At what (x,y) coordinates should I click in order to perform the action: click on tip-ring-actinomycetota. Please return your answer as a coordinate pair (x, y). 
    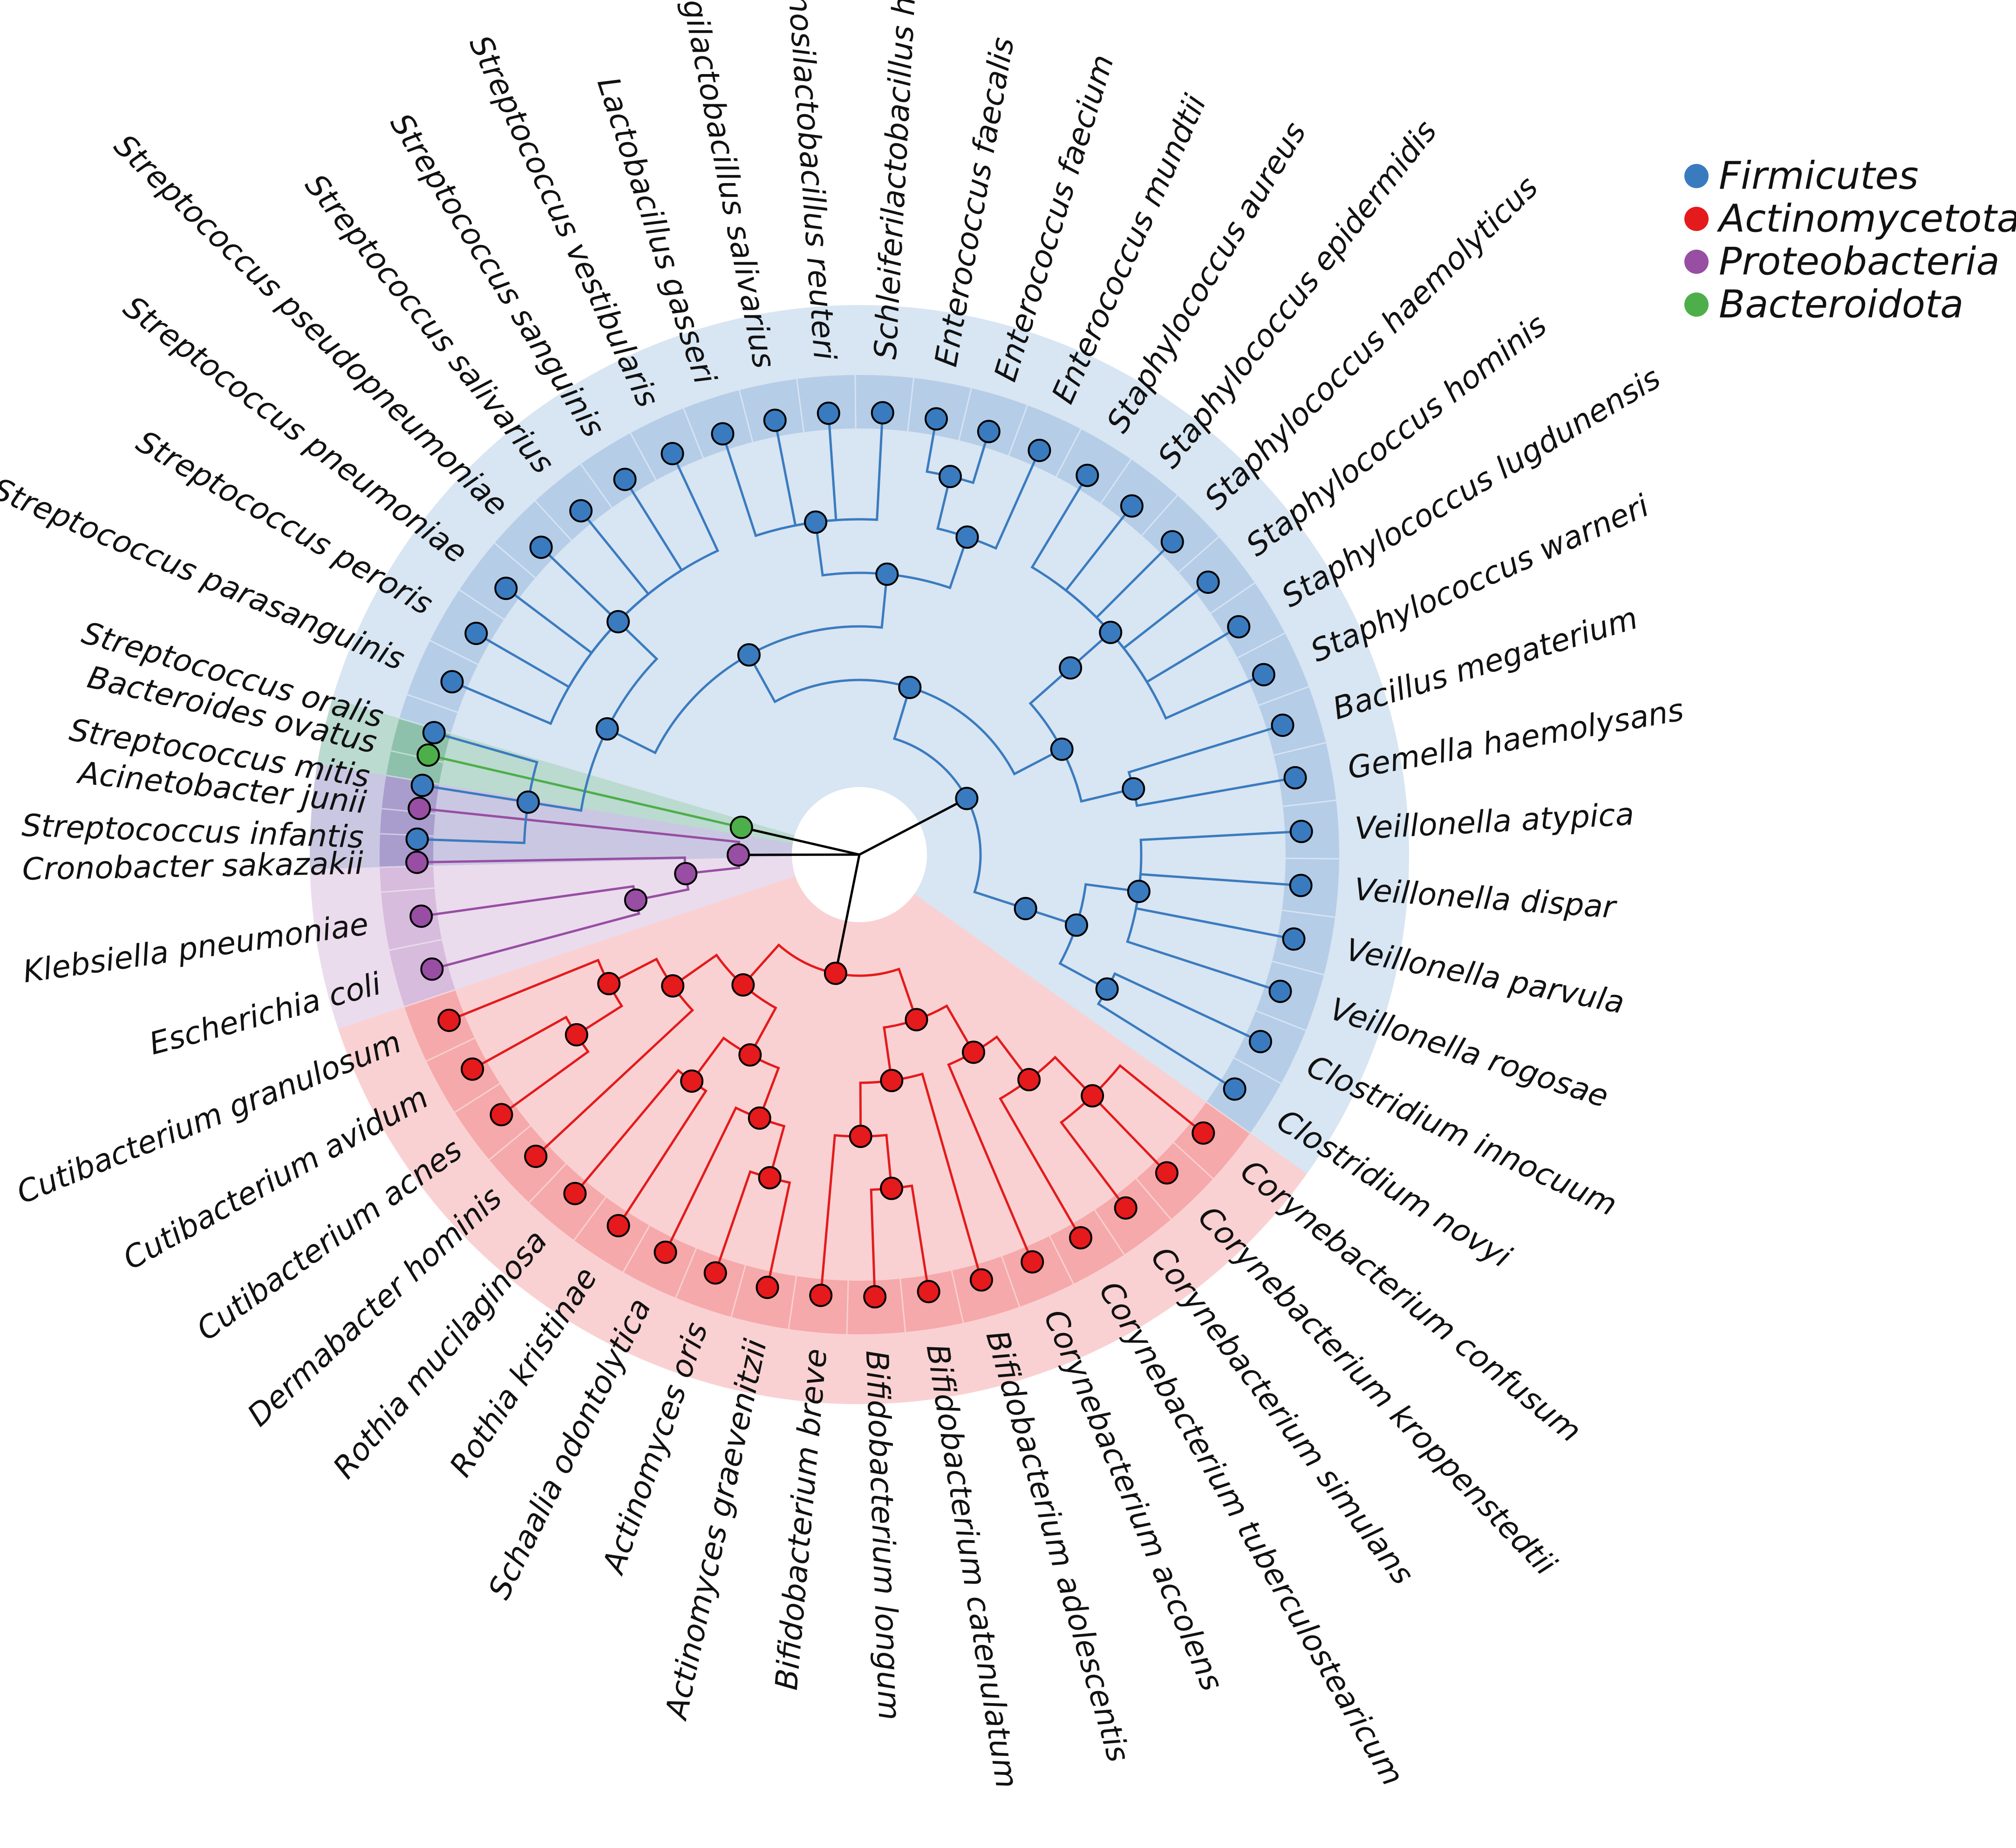
    Looking at the image, I should click on (827, 1162).